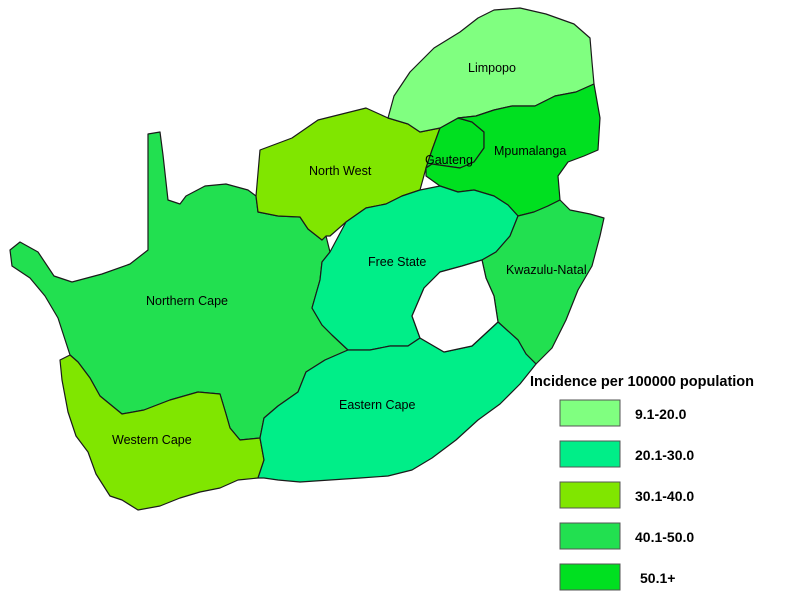 The height and width of the screenshot is (600, 800). Describe the element at coordinates (340, 171) in the screenshot. I see `label-north-west: North West` at that location.